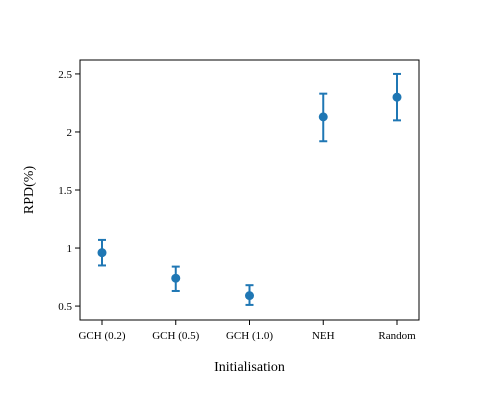 The width and height of the screenshot is (500, 400). Describe the element at coordinates (249, 336) in the screenshot. I see `x-tick-label: GCH (1.0)` at that location.